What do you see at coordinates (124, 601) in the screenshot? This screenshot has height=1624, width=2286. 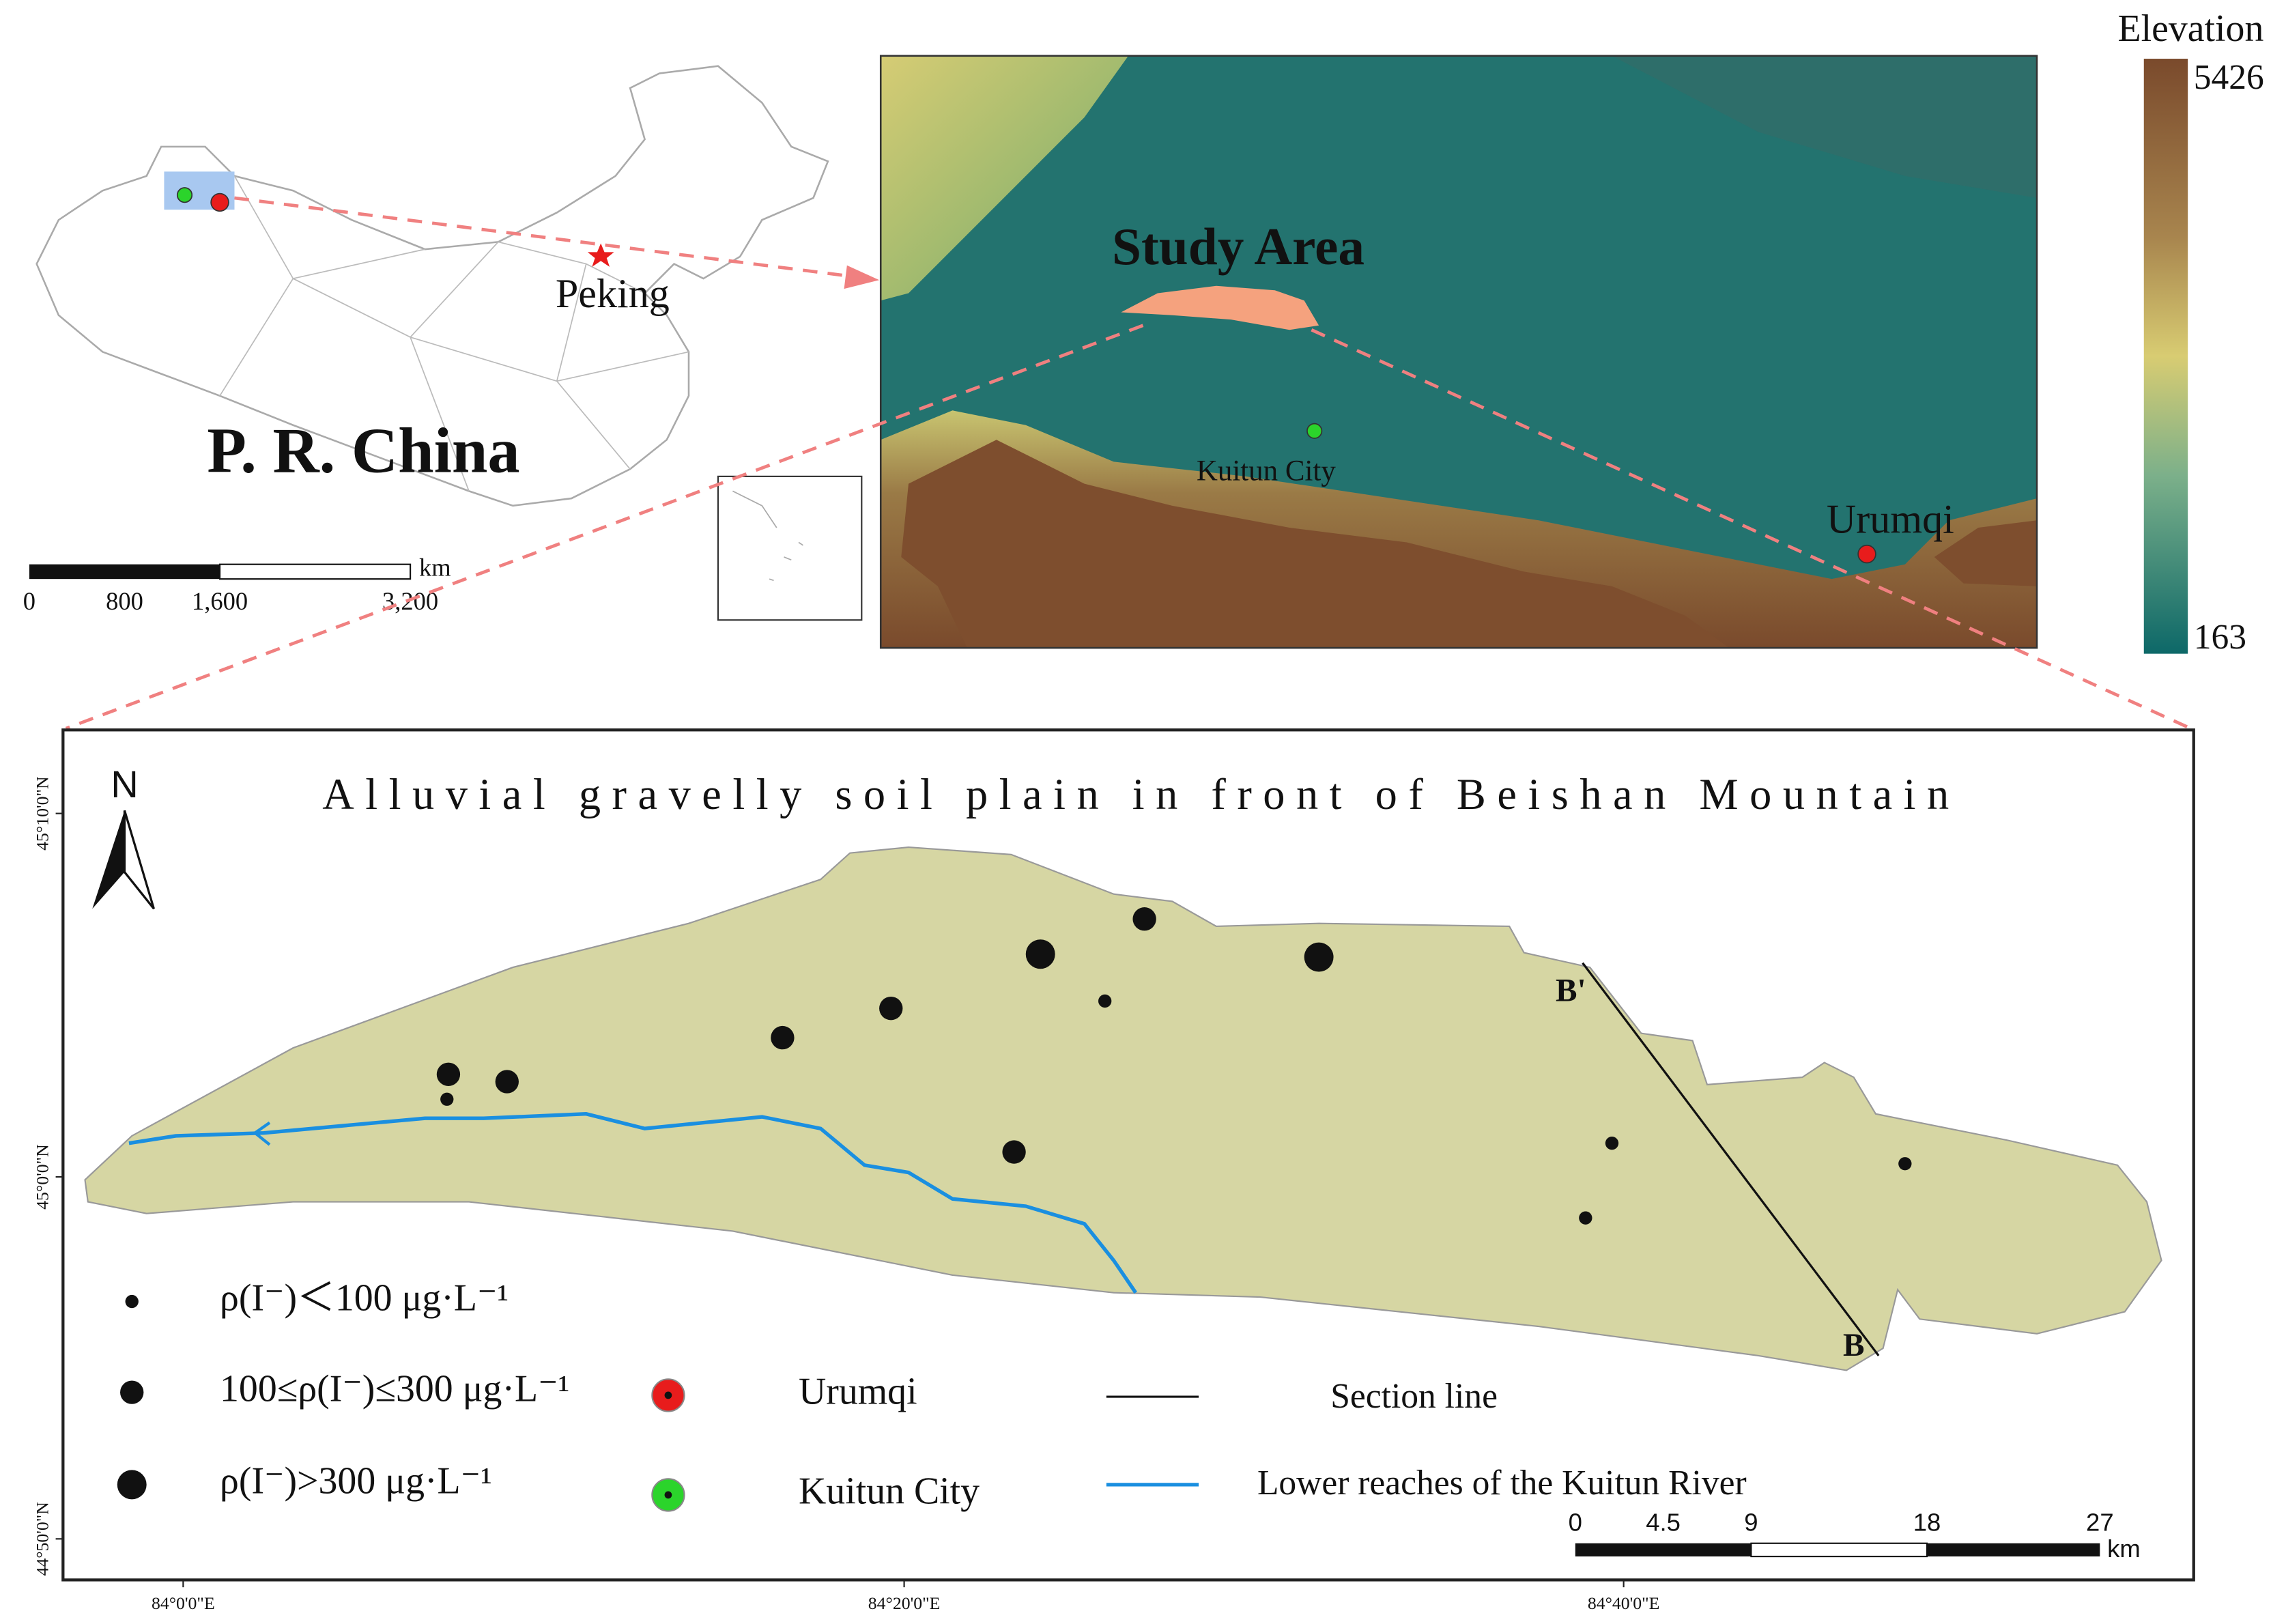 I see `scale-label: 800` at bounding box center [124, 601].